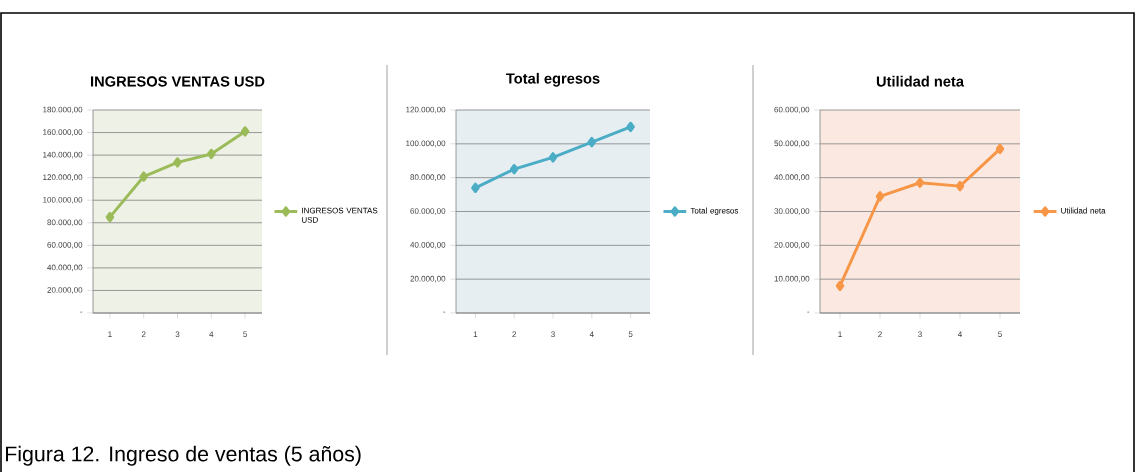  Describe the element at coordinates (183, 455) in the screenshot. I see `text: Figura 12. Ingreso de ventas (5 años)` at that location.